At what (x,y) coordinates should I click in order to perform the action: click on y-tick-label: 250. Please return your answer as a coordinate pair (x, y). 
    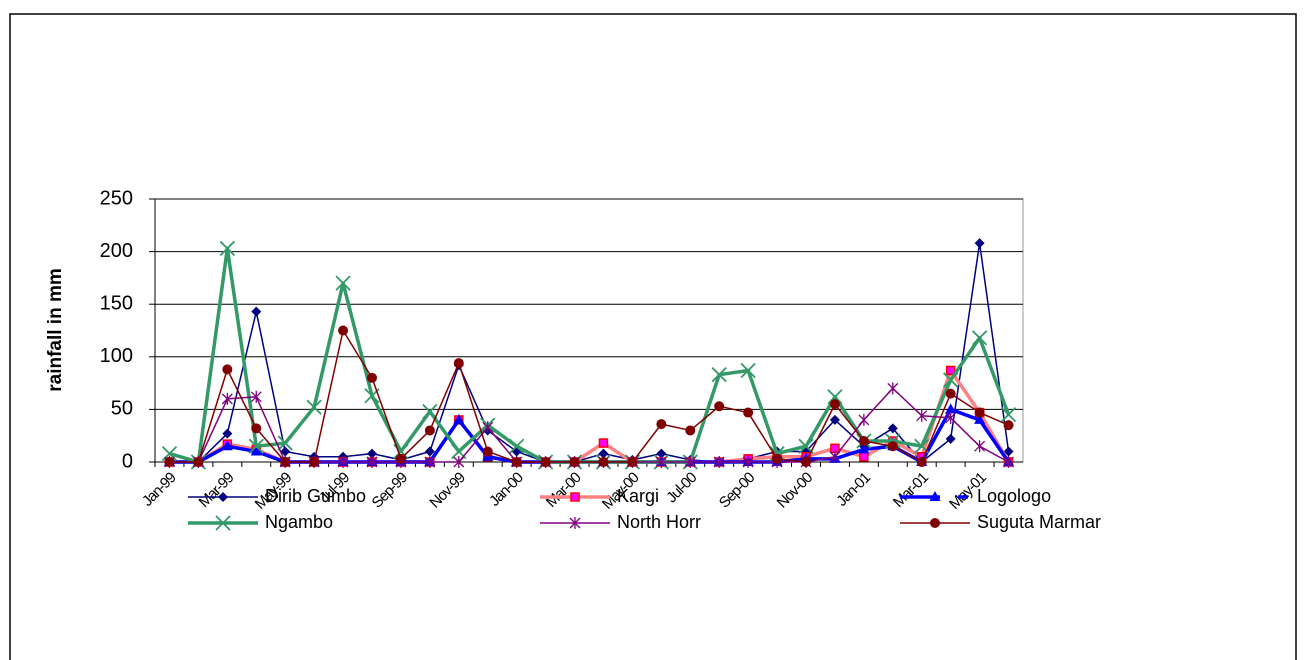
    Looking at the image, I should click on (116, 198).